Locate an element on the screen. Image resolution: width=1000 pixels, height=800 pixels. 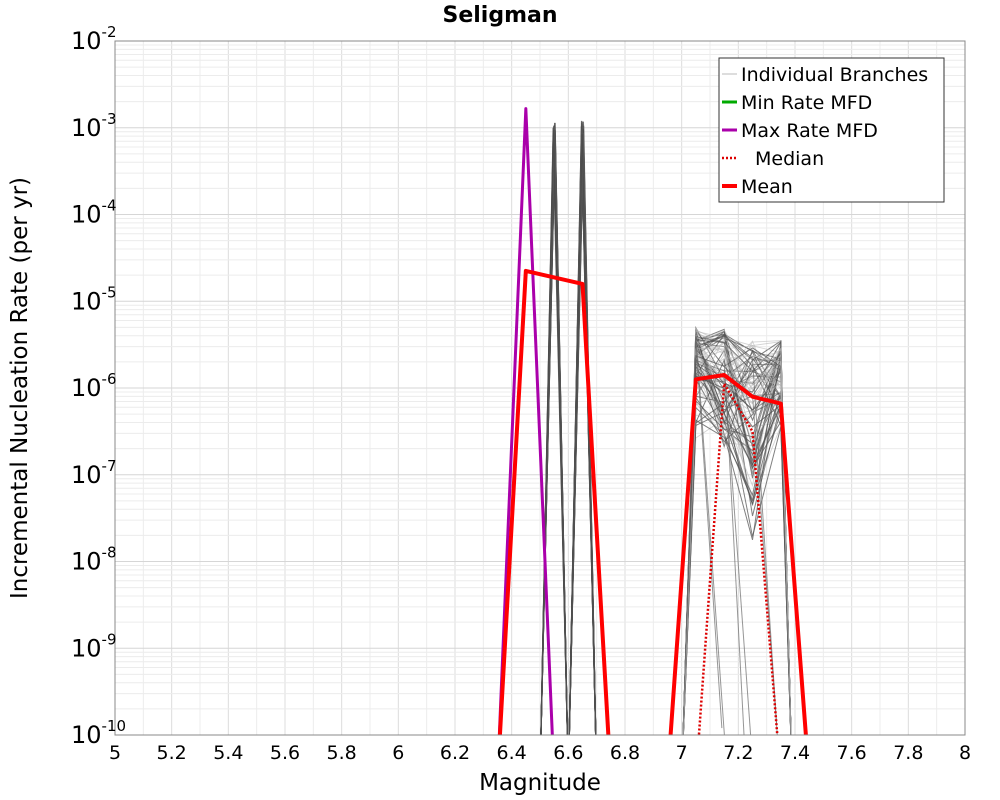
y-axis-ticks: 10⁻² 10⁻³ 10⁻⁴ 10⁻⁵ 10⁻⁶ 10⁻⁷ 10⁻⁸ 10⁻⁹ 10⁻¹⁰ is located at coordinates (98, 386).